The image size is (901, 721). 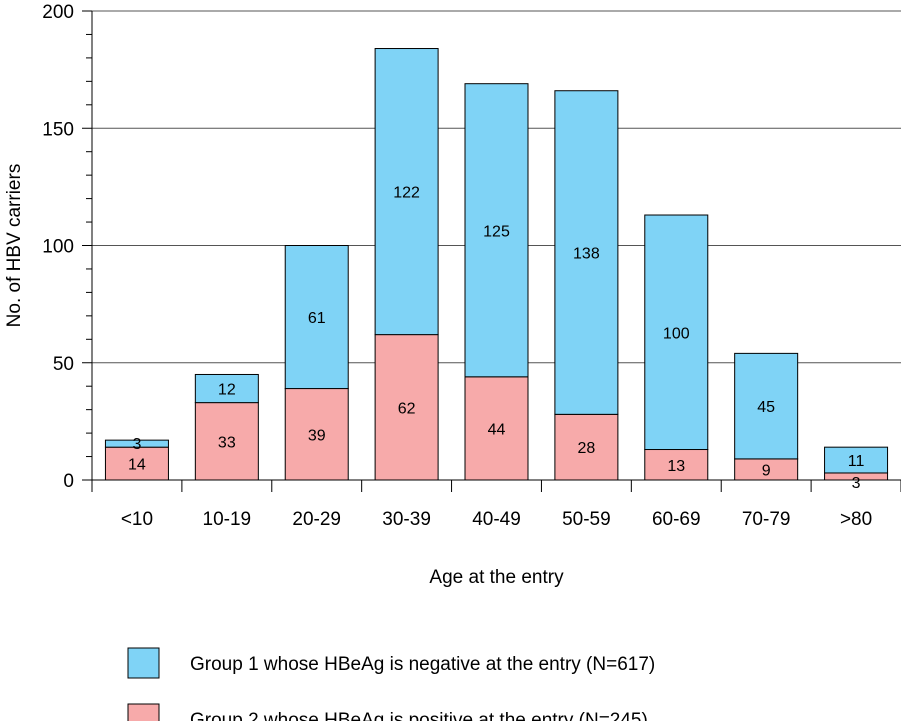 I want to click on bar-label-group2-2: 39, so click(x=317, y=435).